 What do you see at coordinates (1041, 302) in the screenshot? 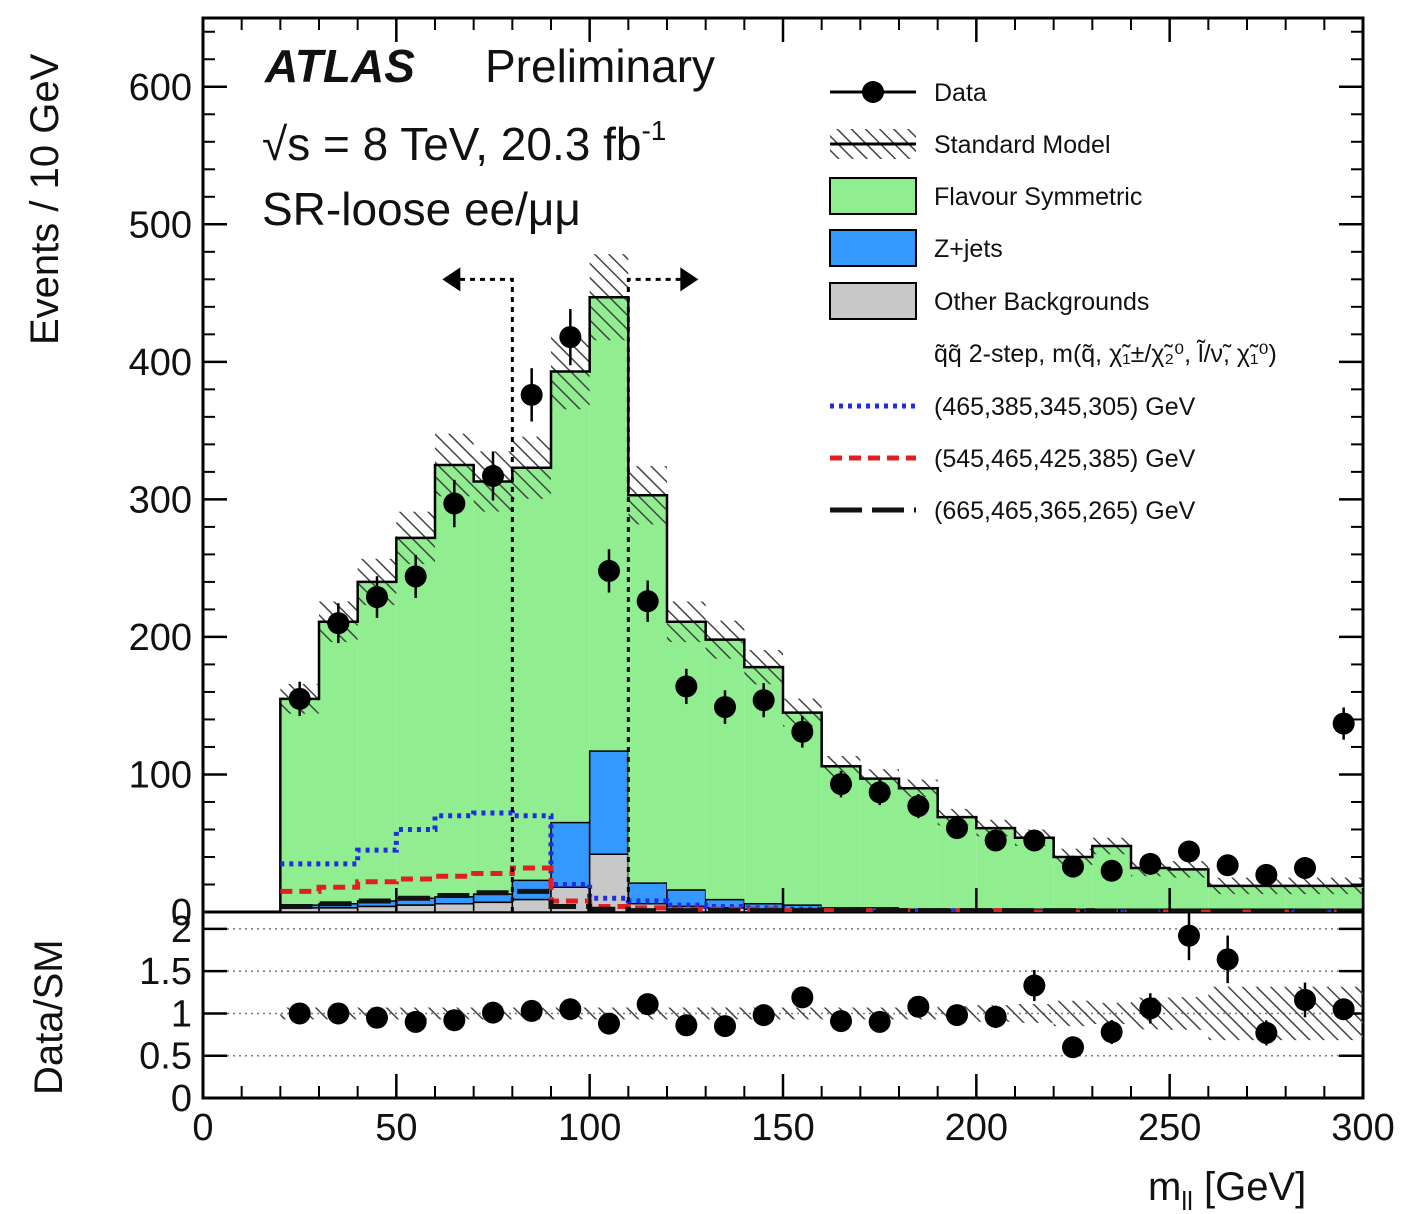
I see `svg-text: Other Backgrounds` at bounding box center [1041, 302].